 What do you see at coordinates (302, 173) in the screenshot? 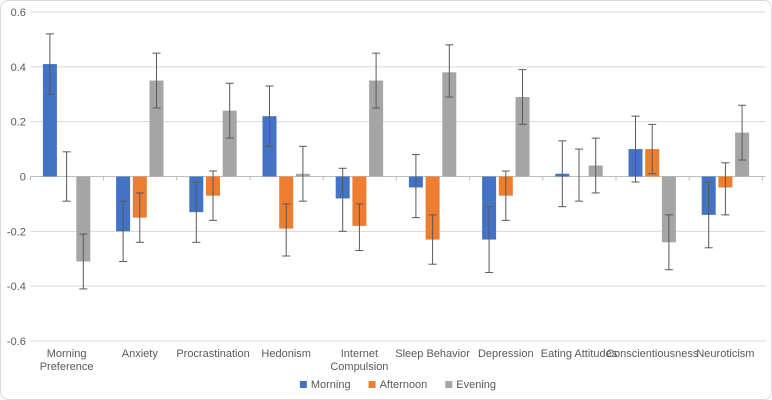
I see `error-bar-evening-hedonism` at bounding box center [302, 173].